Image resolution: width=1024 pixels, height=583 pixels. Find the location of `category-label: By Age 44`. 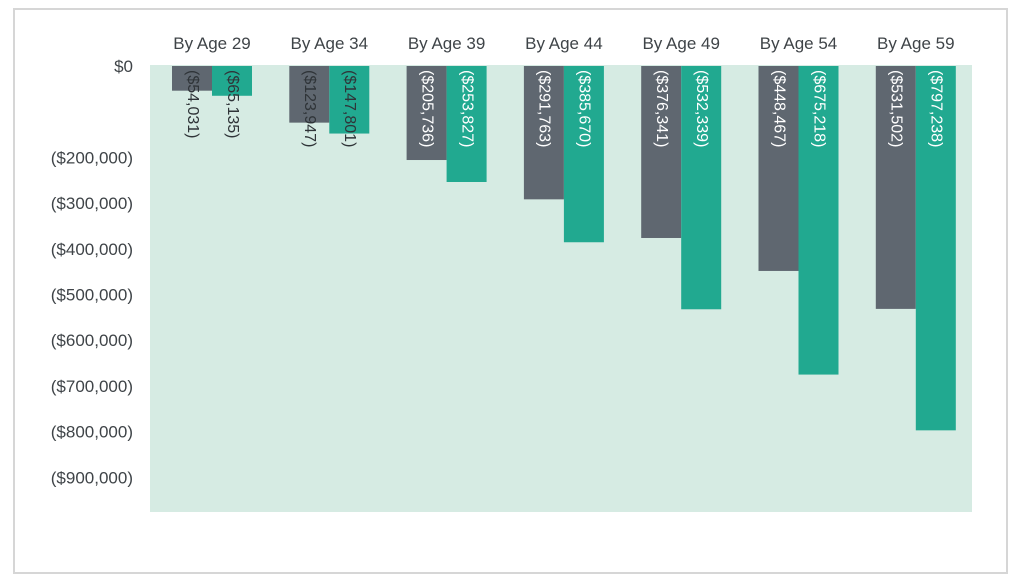

category-label: By Age 44 is located at coordinates (564, 43).